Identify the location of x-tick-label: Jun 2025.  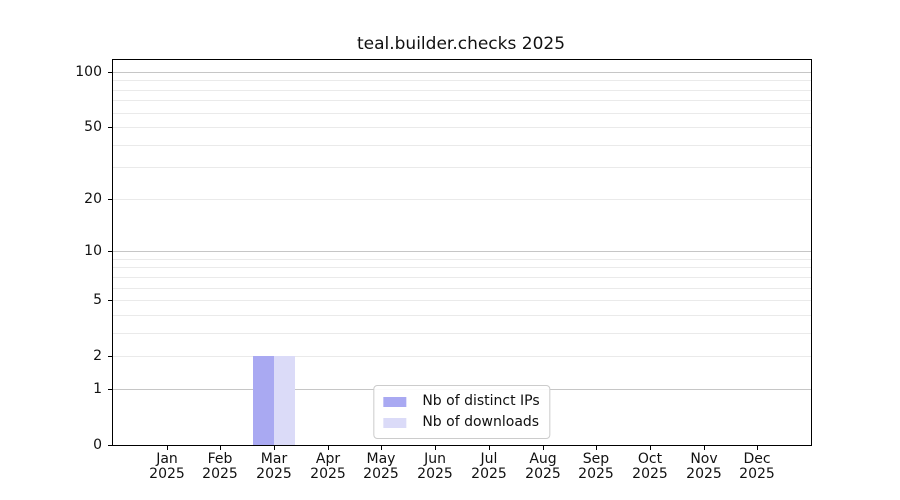
(435, 467).